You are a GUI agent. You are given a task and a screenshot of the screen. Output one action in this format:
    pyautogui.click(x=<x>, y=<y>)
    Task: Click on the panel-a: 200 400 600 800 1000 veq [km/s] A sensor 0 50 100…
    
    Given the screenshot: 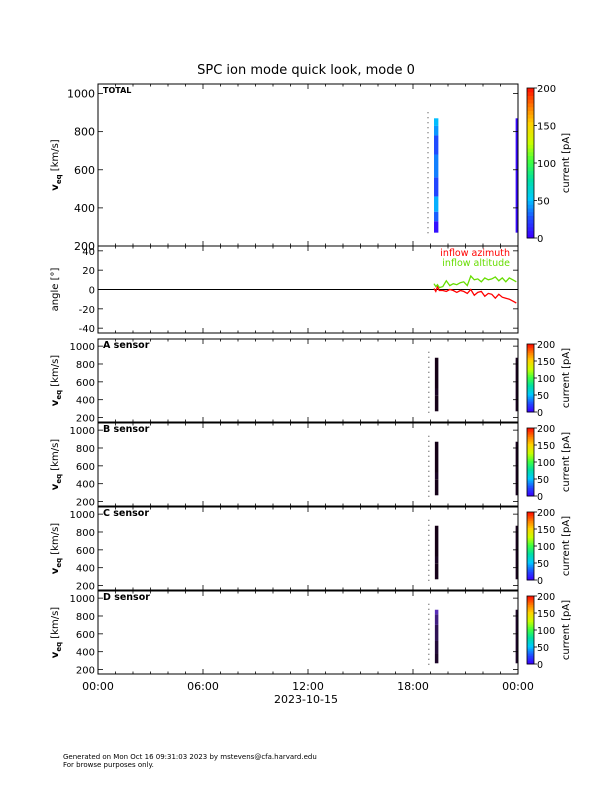 What is the action you would take?
    pyautogui.click(x=311, y=381)
    